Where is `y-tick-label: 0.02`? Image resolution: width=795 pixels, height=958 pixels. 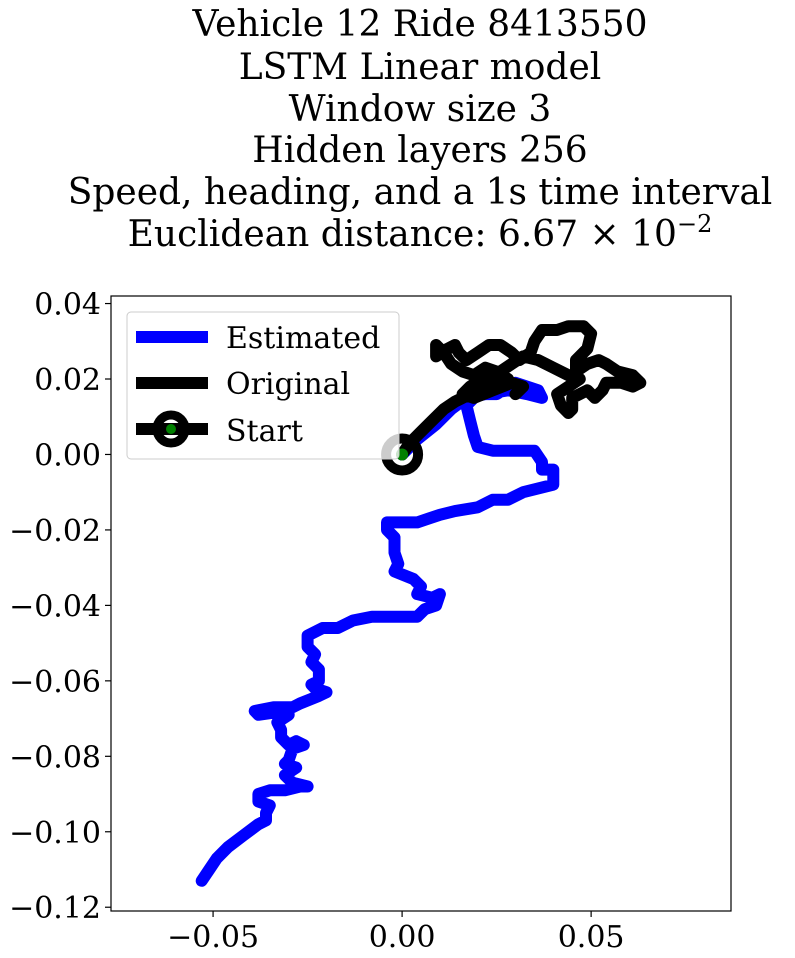 y-tick-label: 0.02 is located at coordinates (67, 380).